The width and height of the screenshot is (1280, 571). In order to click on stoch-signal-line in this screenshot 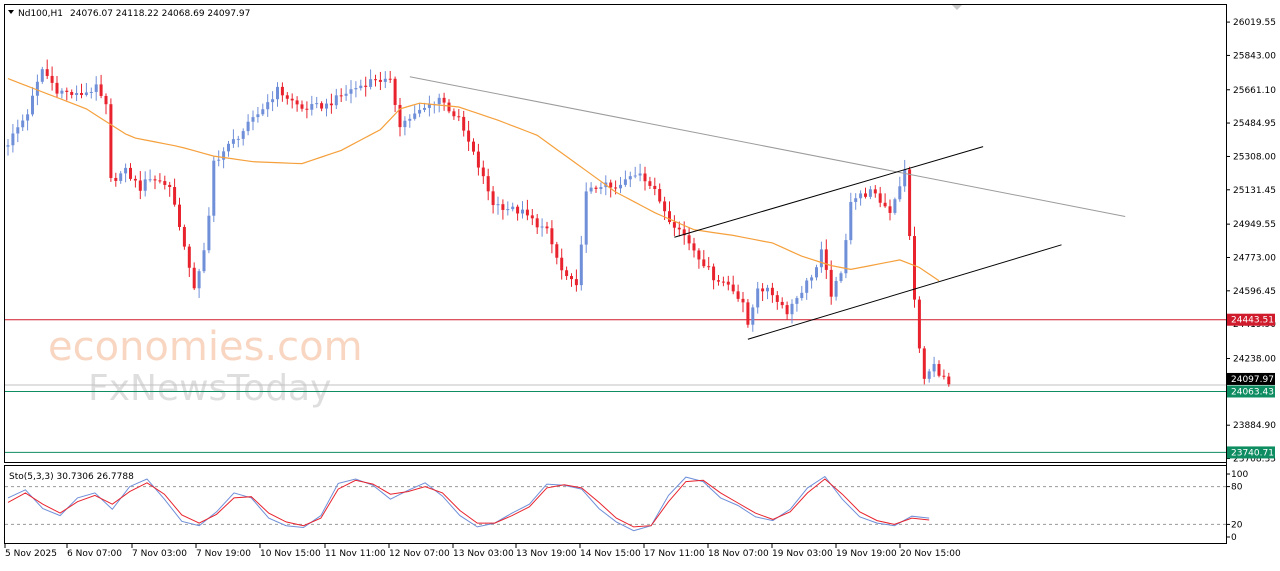, I will do `click(468, 503)`.